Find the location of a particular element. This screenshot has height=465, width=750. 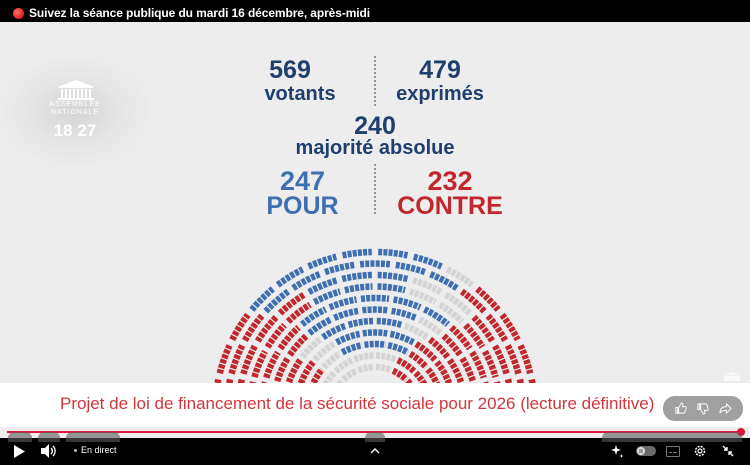

logo-name-line2: NATIONALE is located at coordinates (75, 112).